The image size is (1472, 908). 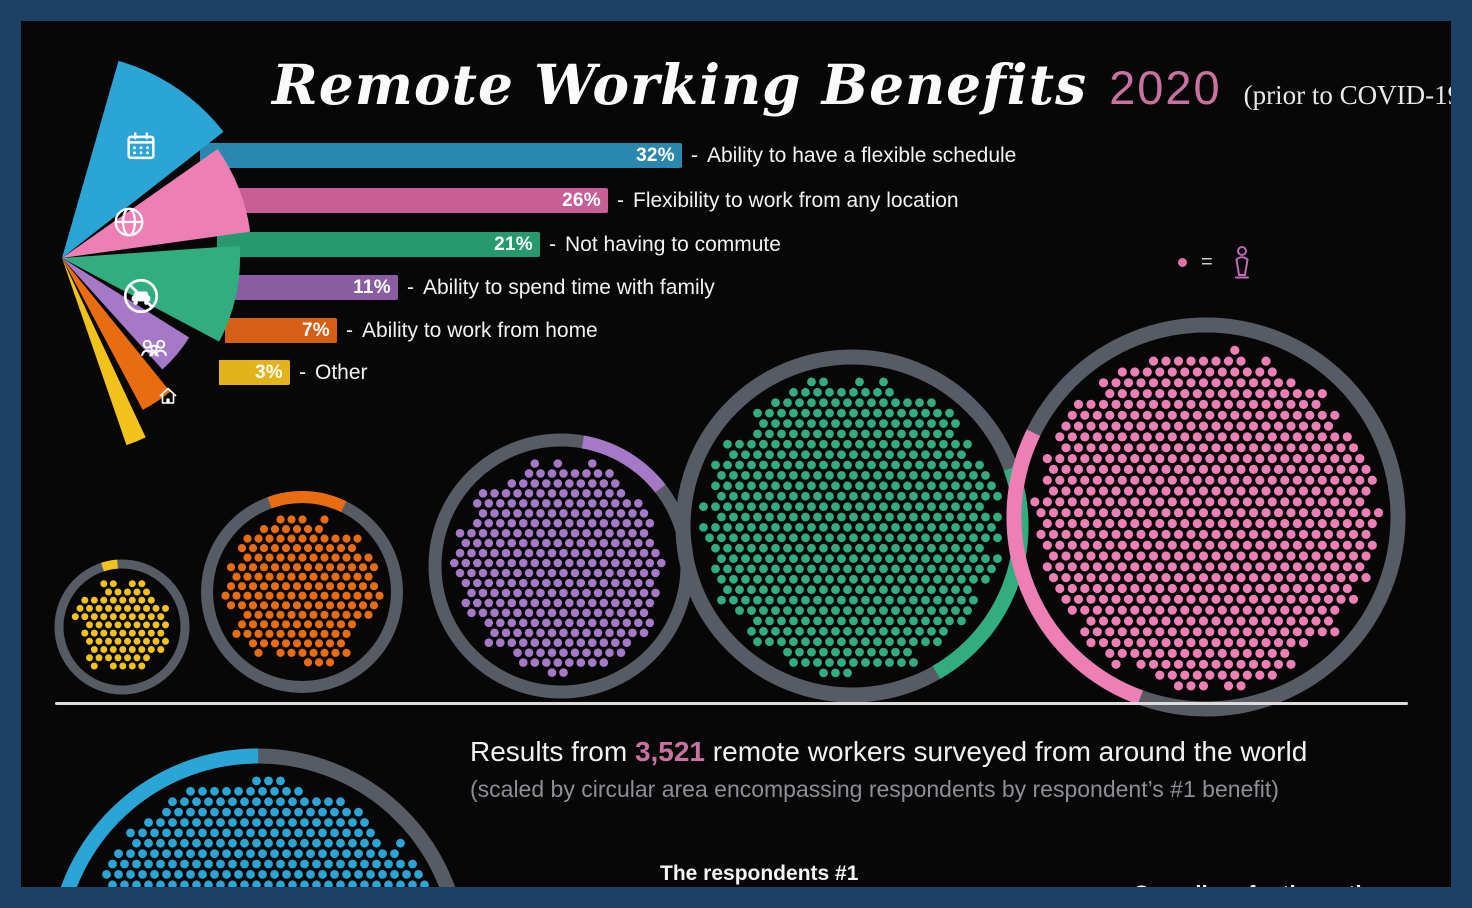 I want to click on benefit-bar: 7%, so click(x=281, y=330).